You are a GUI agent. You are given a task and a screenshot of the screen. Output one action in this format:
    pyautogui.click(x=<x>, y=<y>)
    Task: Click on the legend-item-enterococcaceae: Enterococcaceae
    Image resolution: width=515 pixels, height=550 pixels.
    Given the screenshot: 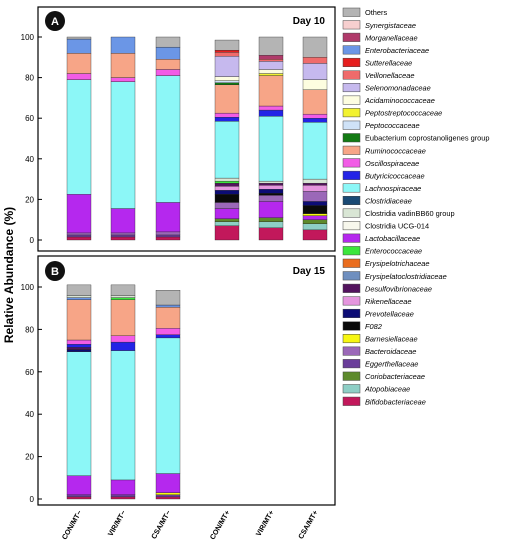 What is the action you would take?
    pyautogui.click(x=382, y=251)
    